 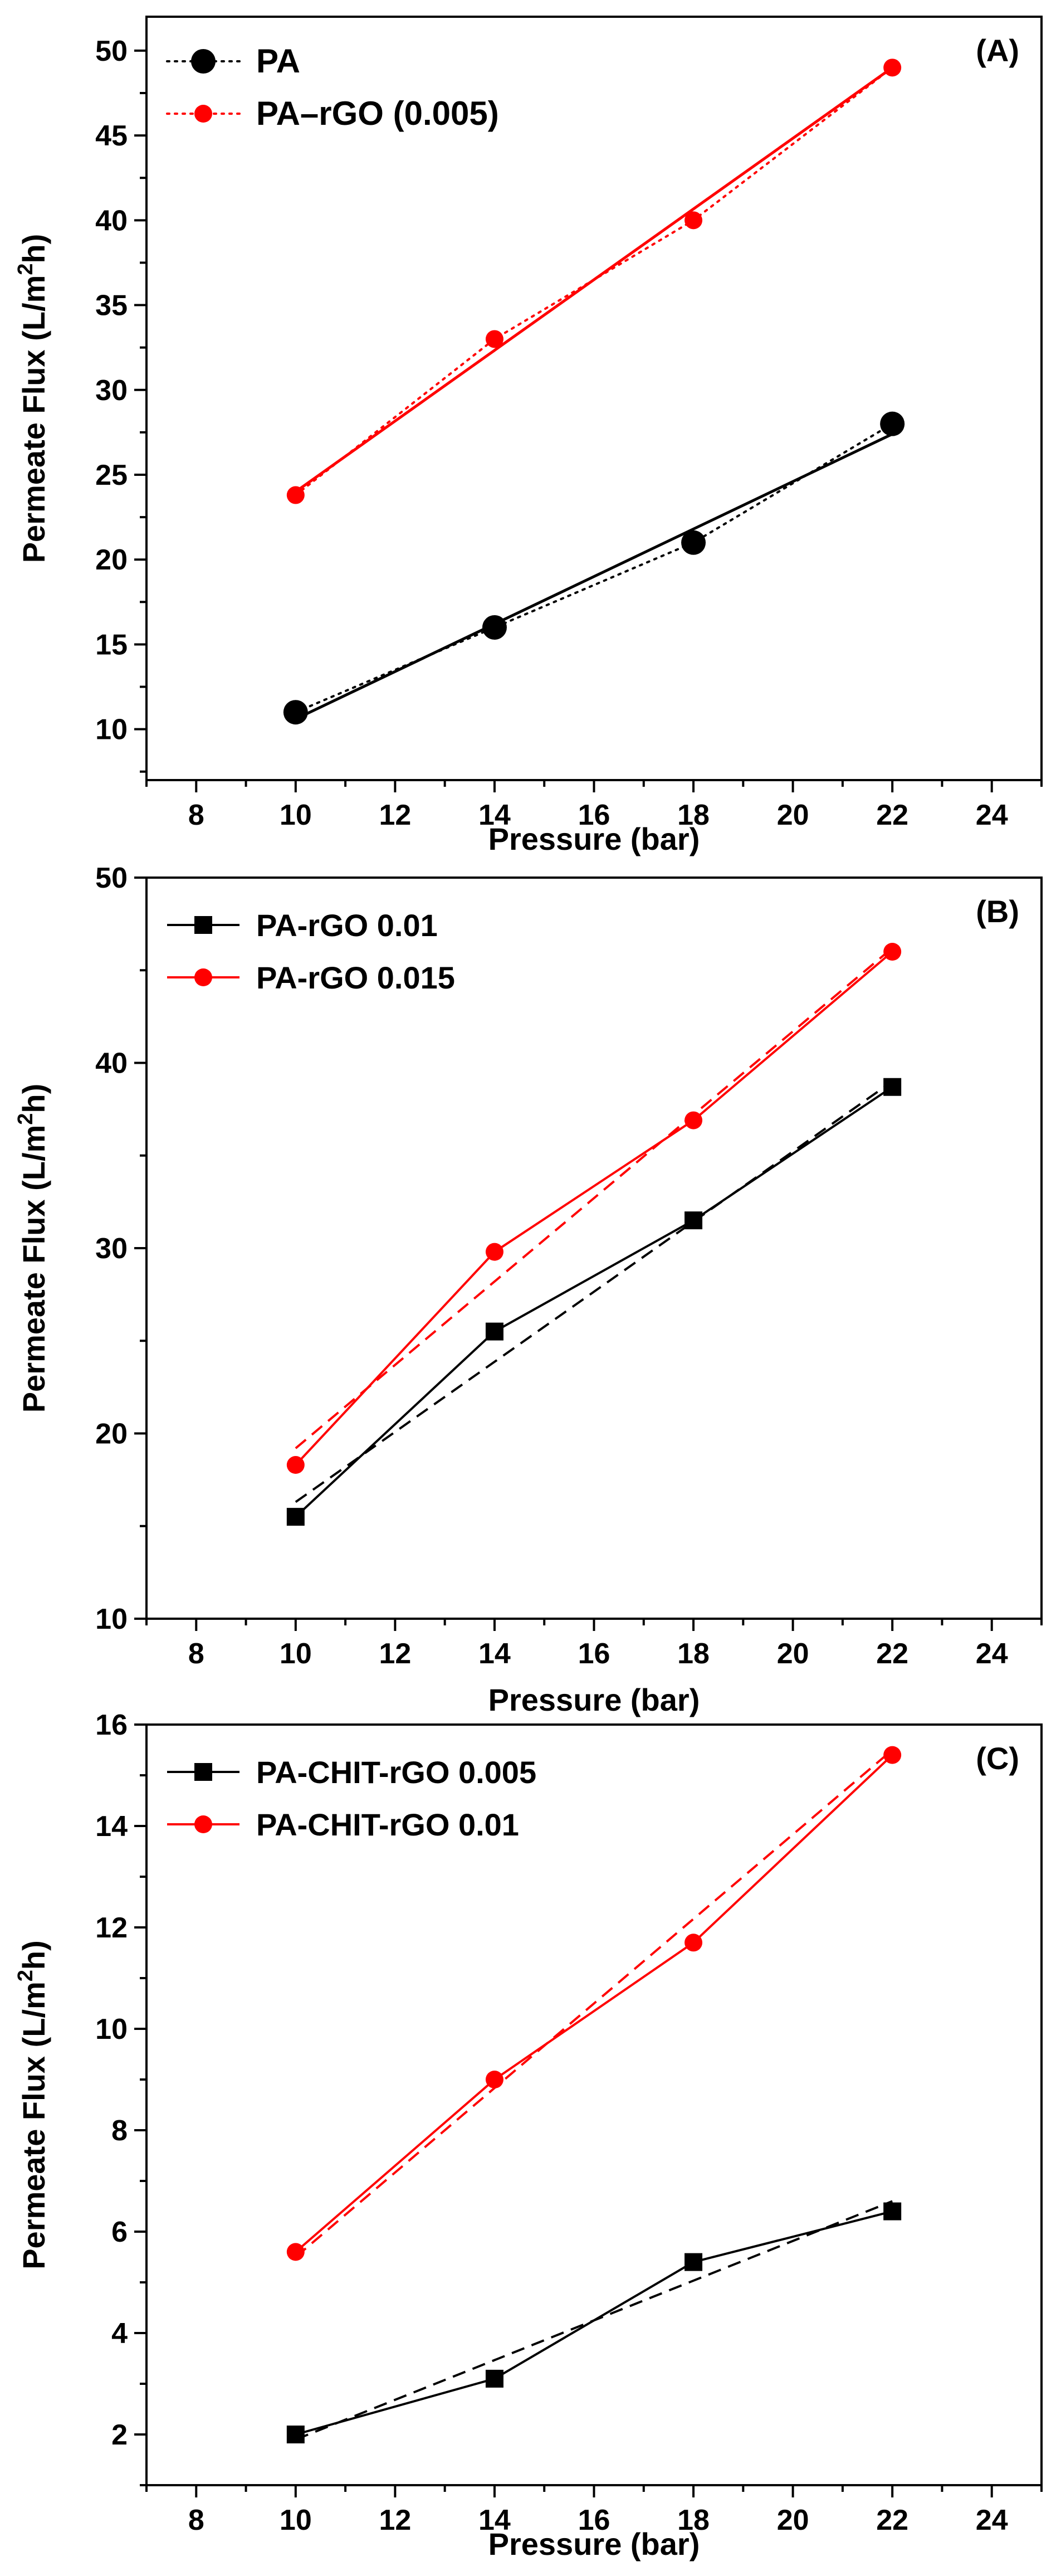 What do you see at coordinates (111, 51) in the screenshot?
I see `y-tick-label: 50` at bounding box center [111, 51].